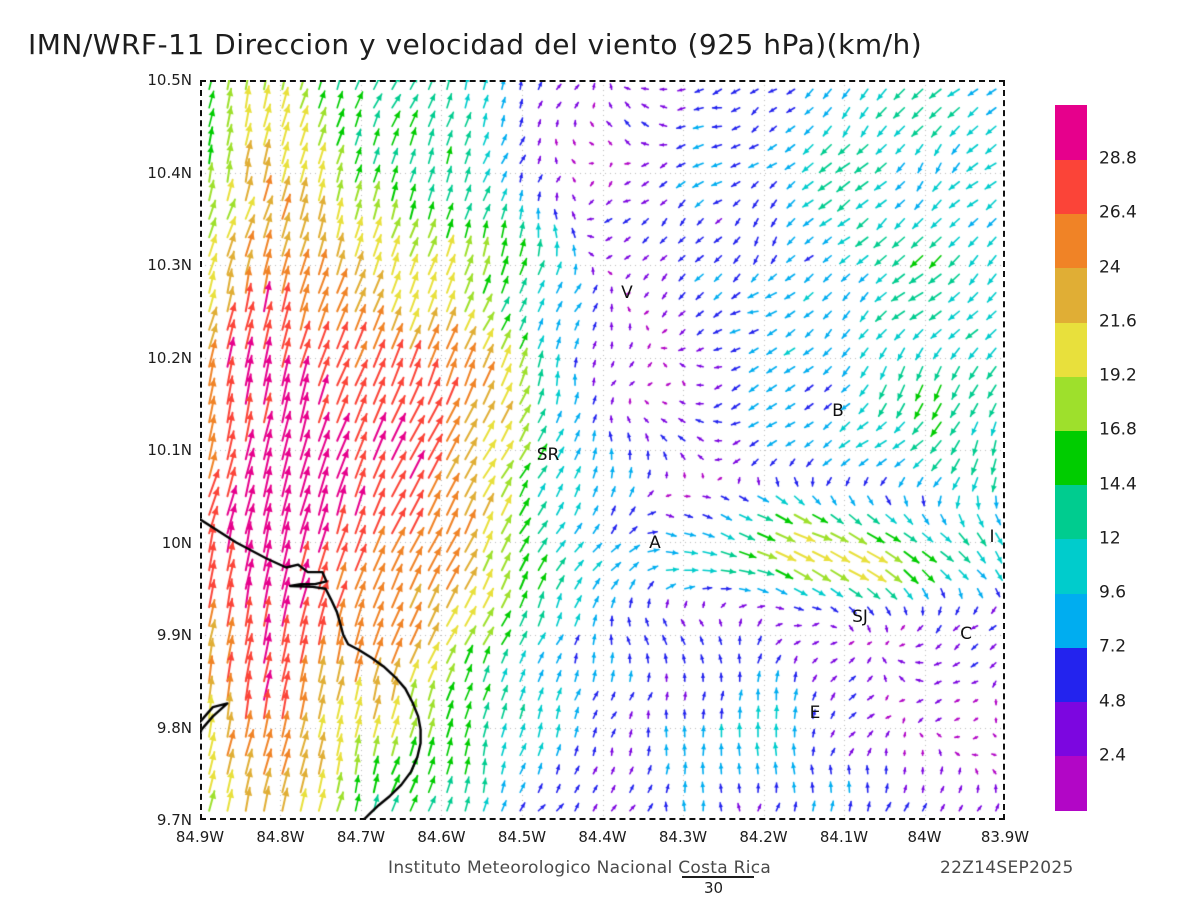  Describe the element at coordinates (714, 888) in the screenshot. I see `reference-vector-label: 30` at that location.